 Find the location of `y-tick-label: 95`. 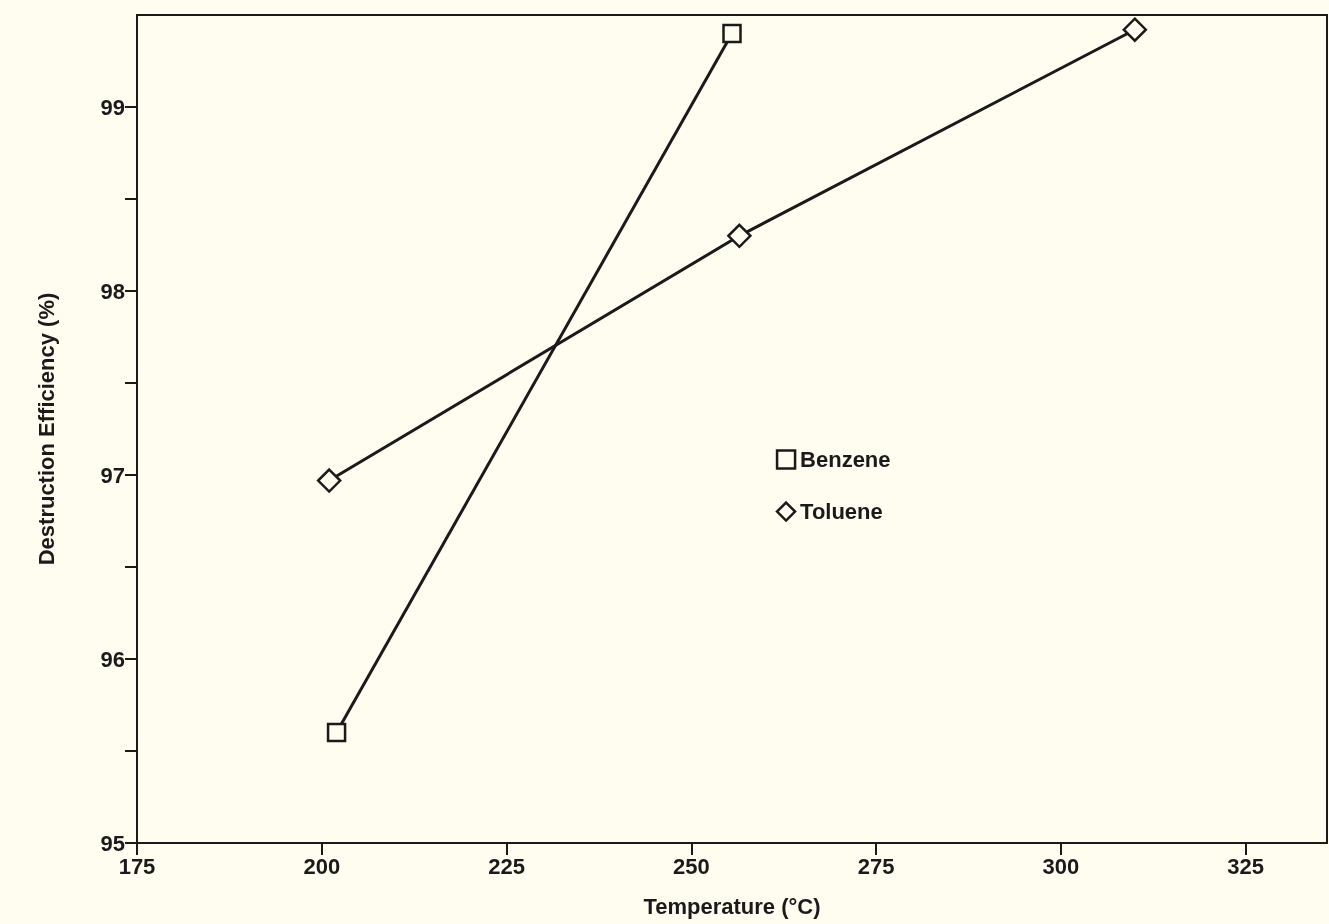

y-tick-label: 95 is located at coordinates (112, 843).